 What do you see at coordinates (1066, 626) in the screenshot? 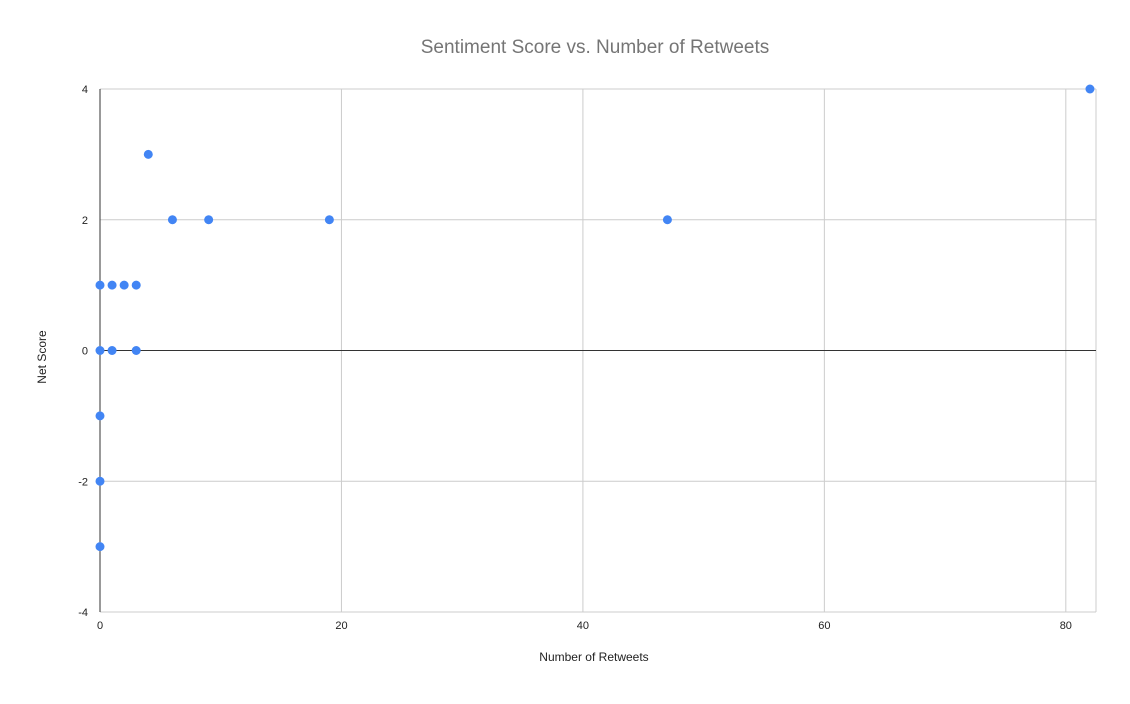
I see `x-tick-label: 80` at bounding box center [1066, 626].